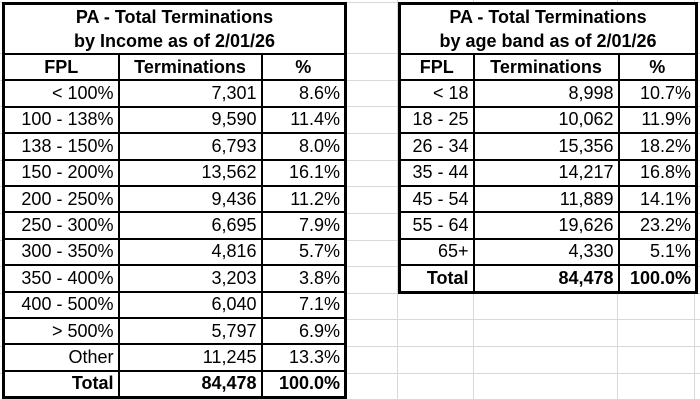 Image resolution: width=700 pixels, height=400 pixels. What do you see at coordinates (303, 331) in the screenshot?
I see `percent-cell: 6.9%` at bounding box center [303, 331].